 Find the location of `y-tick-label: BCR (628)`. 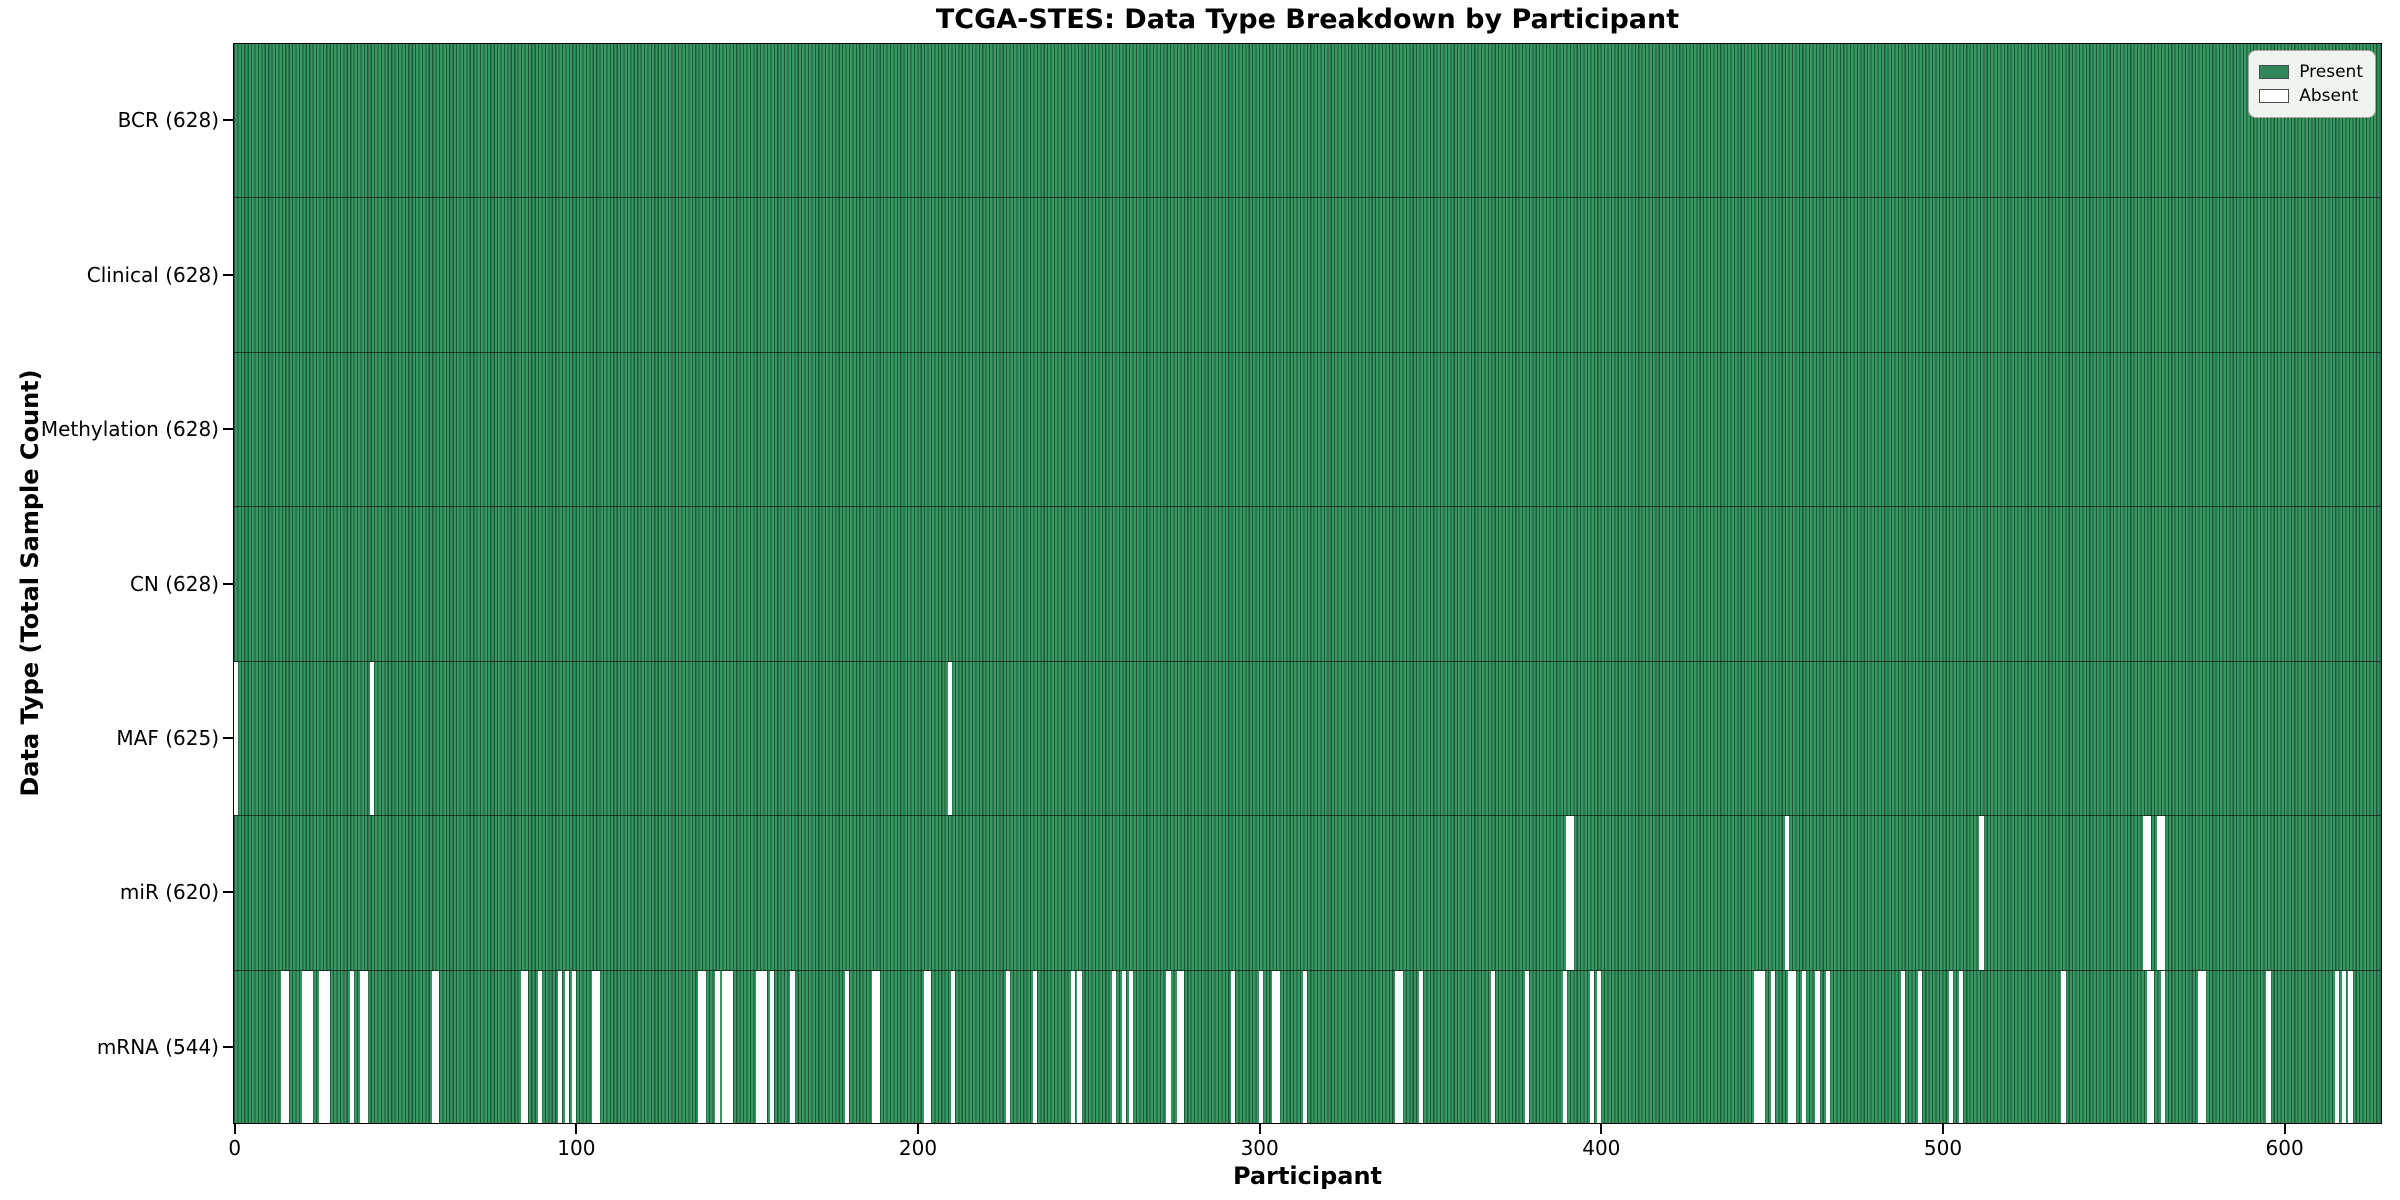

y-tick-label: BCR (628) is located at coordinates (168, 120).